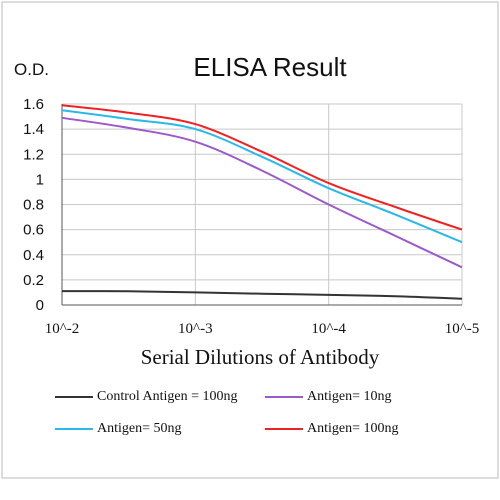 Image resolution: width=500 pixels, height=500 pixels. Describe the element at coordinates (33, 280) in the screenshot. I see `y-tick-label: 0.2` at that location.